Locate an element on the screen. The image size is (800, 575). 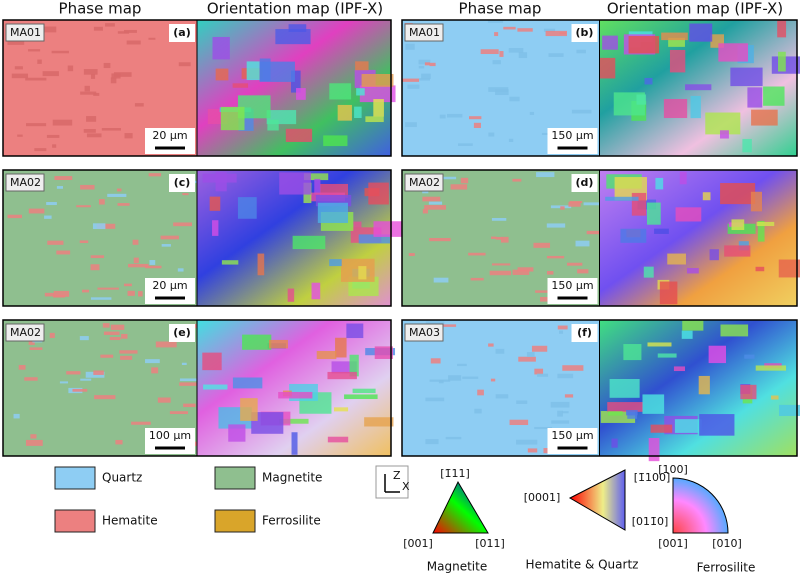
legend-label: Magnetite is located at coordinates (292, 478).